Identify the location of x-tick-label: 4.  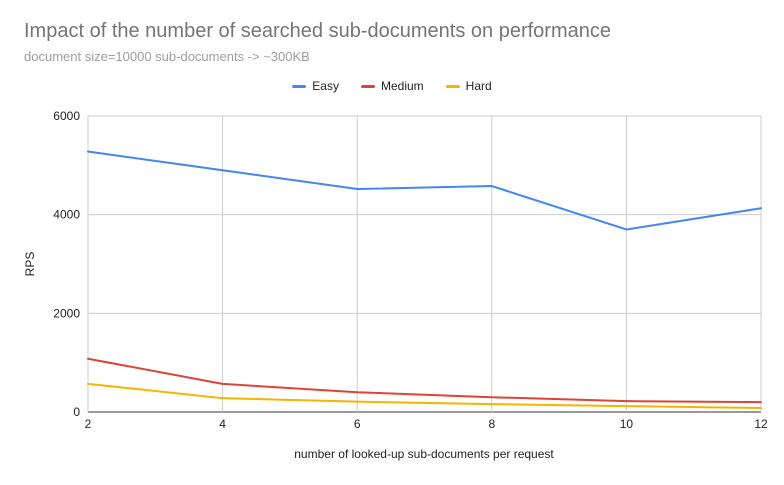
(222, 424).